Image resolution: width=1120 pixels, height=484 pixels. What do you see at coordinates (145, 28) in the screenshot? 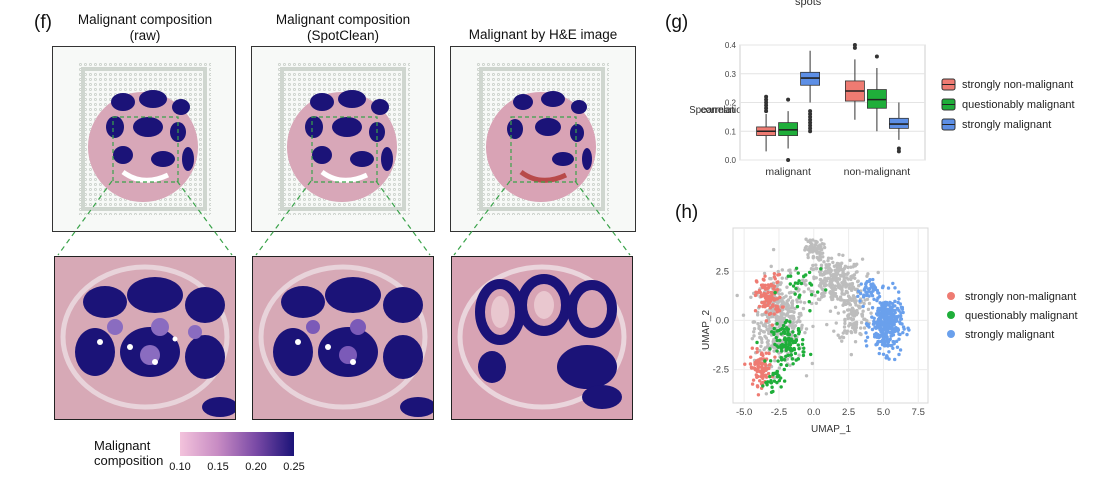
I see `title-raw: Malignant composition (raw)` at bounding box center [145, 28].